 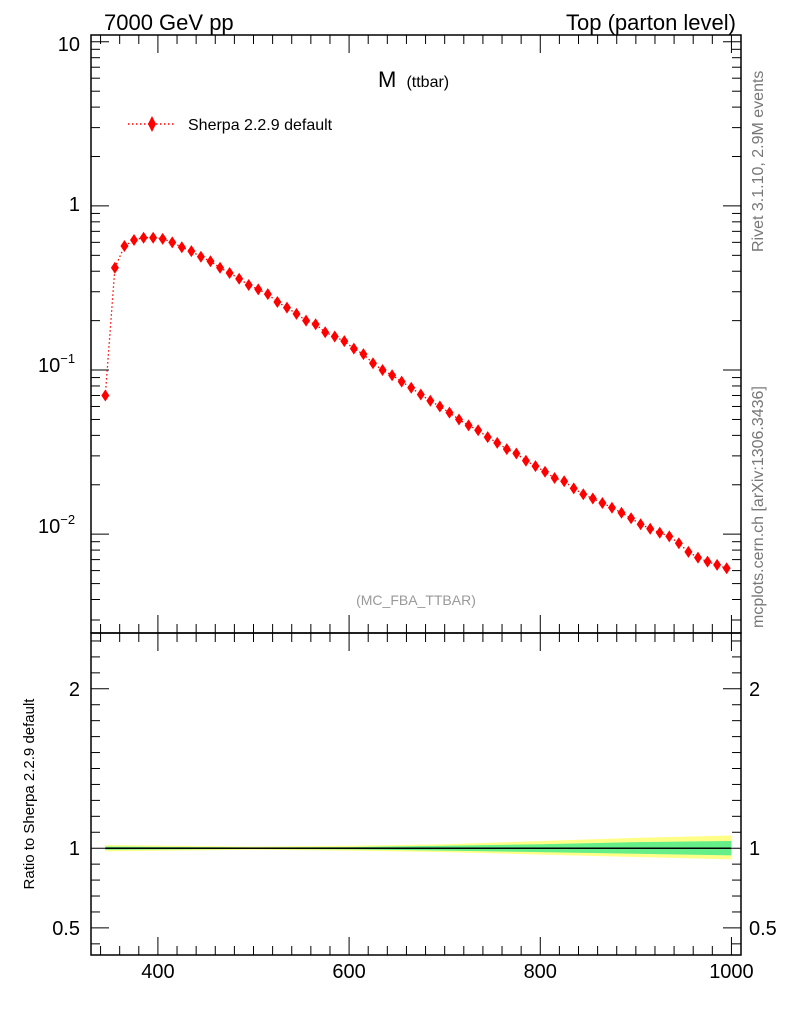 What do you see at coordinates (731, 972) in the screenshot?
I see `x-tick-label: 1000` at bounding box center [731, 972].